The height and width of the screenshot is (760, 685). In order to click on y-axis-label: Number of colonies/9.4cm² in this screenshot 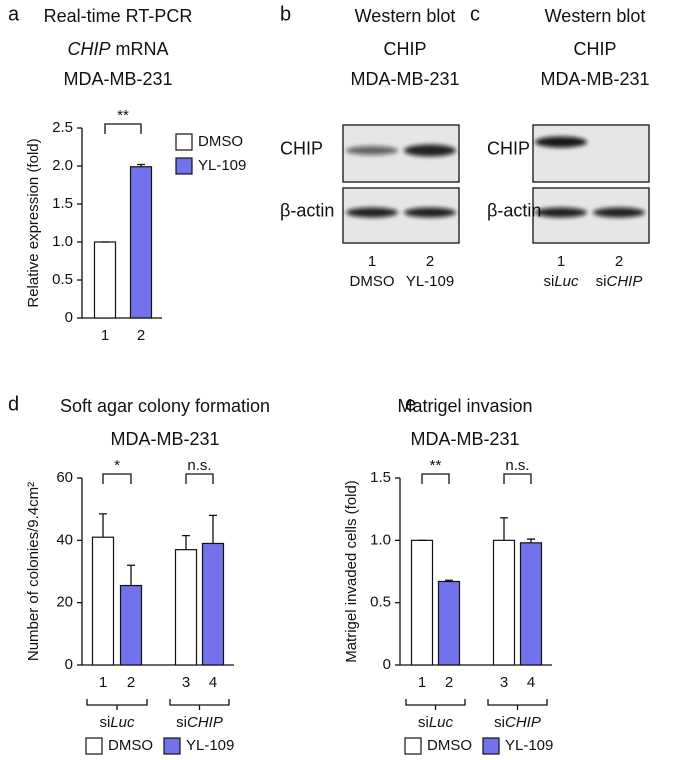, I will do `click(33, 571)`.